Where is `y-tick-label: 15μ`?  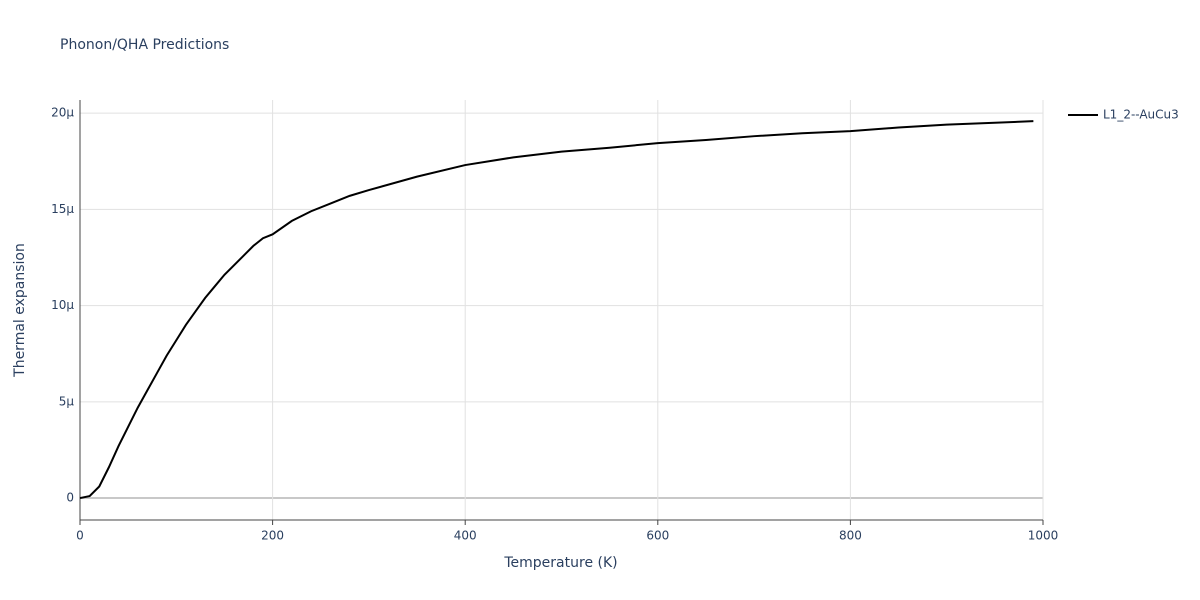
y-tick-label: 15μ is located at coordinates (62, 209).